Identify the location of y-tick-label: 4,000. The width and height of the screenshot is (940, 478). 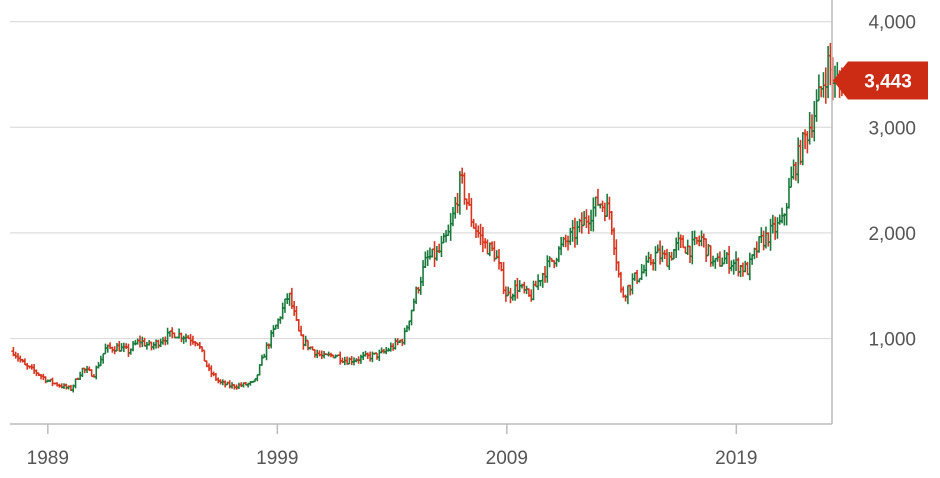
(892, 23).